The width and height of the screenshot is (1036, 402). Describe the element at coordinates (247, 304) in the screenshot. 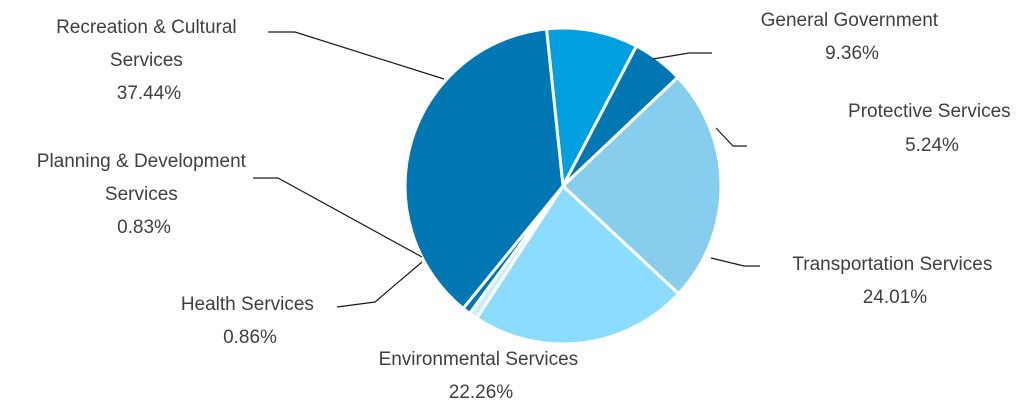

I see `slice-label-name: Health Services` at that location.